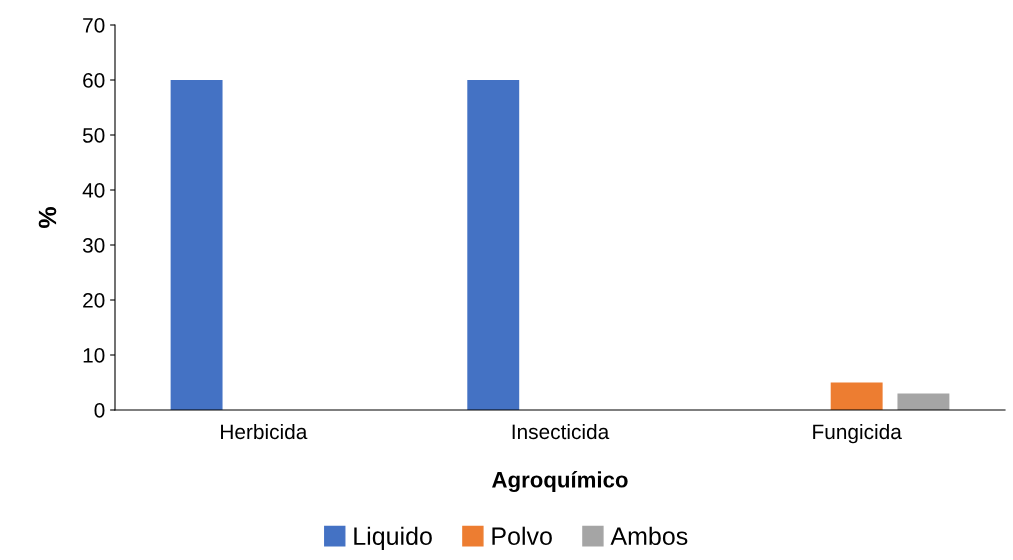 The height and width of the screenshot is (560, 1013). Describe the element at coordinates (94, 25) in the screenshot. I see `y-tick-label: 70` at that location.